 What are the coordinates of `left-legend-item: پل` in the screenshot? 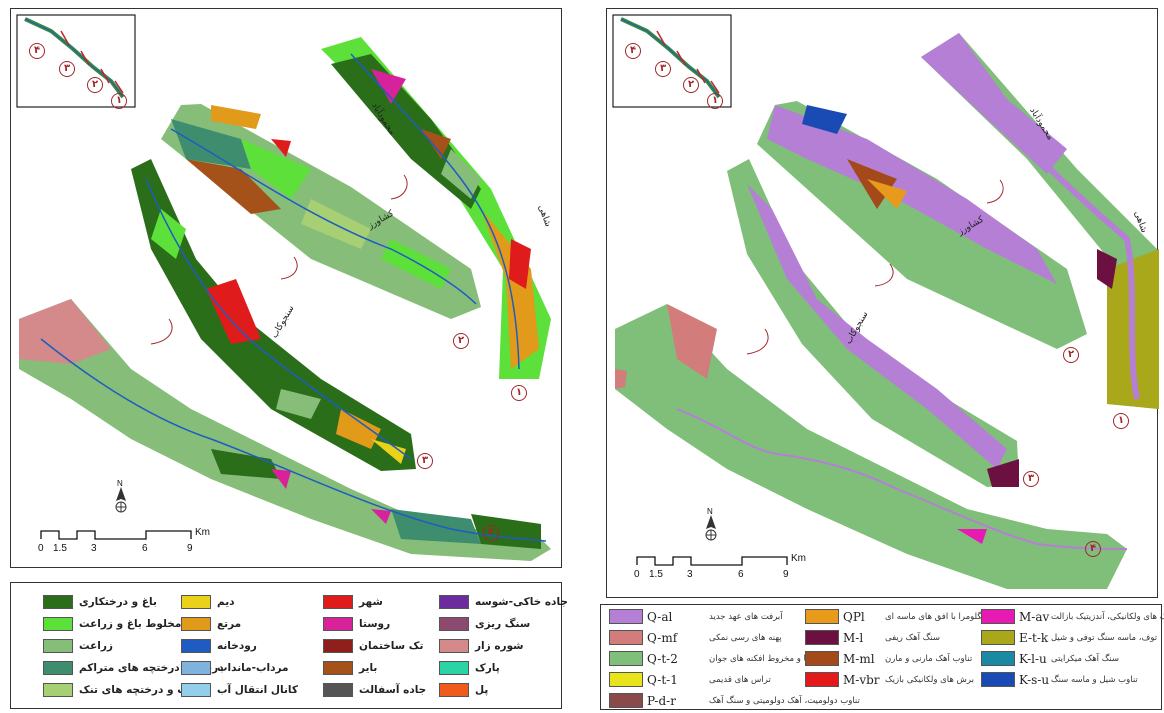 It's located at (463, 690).